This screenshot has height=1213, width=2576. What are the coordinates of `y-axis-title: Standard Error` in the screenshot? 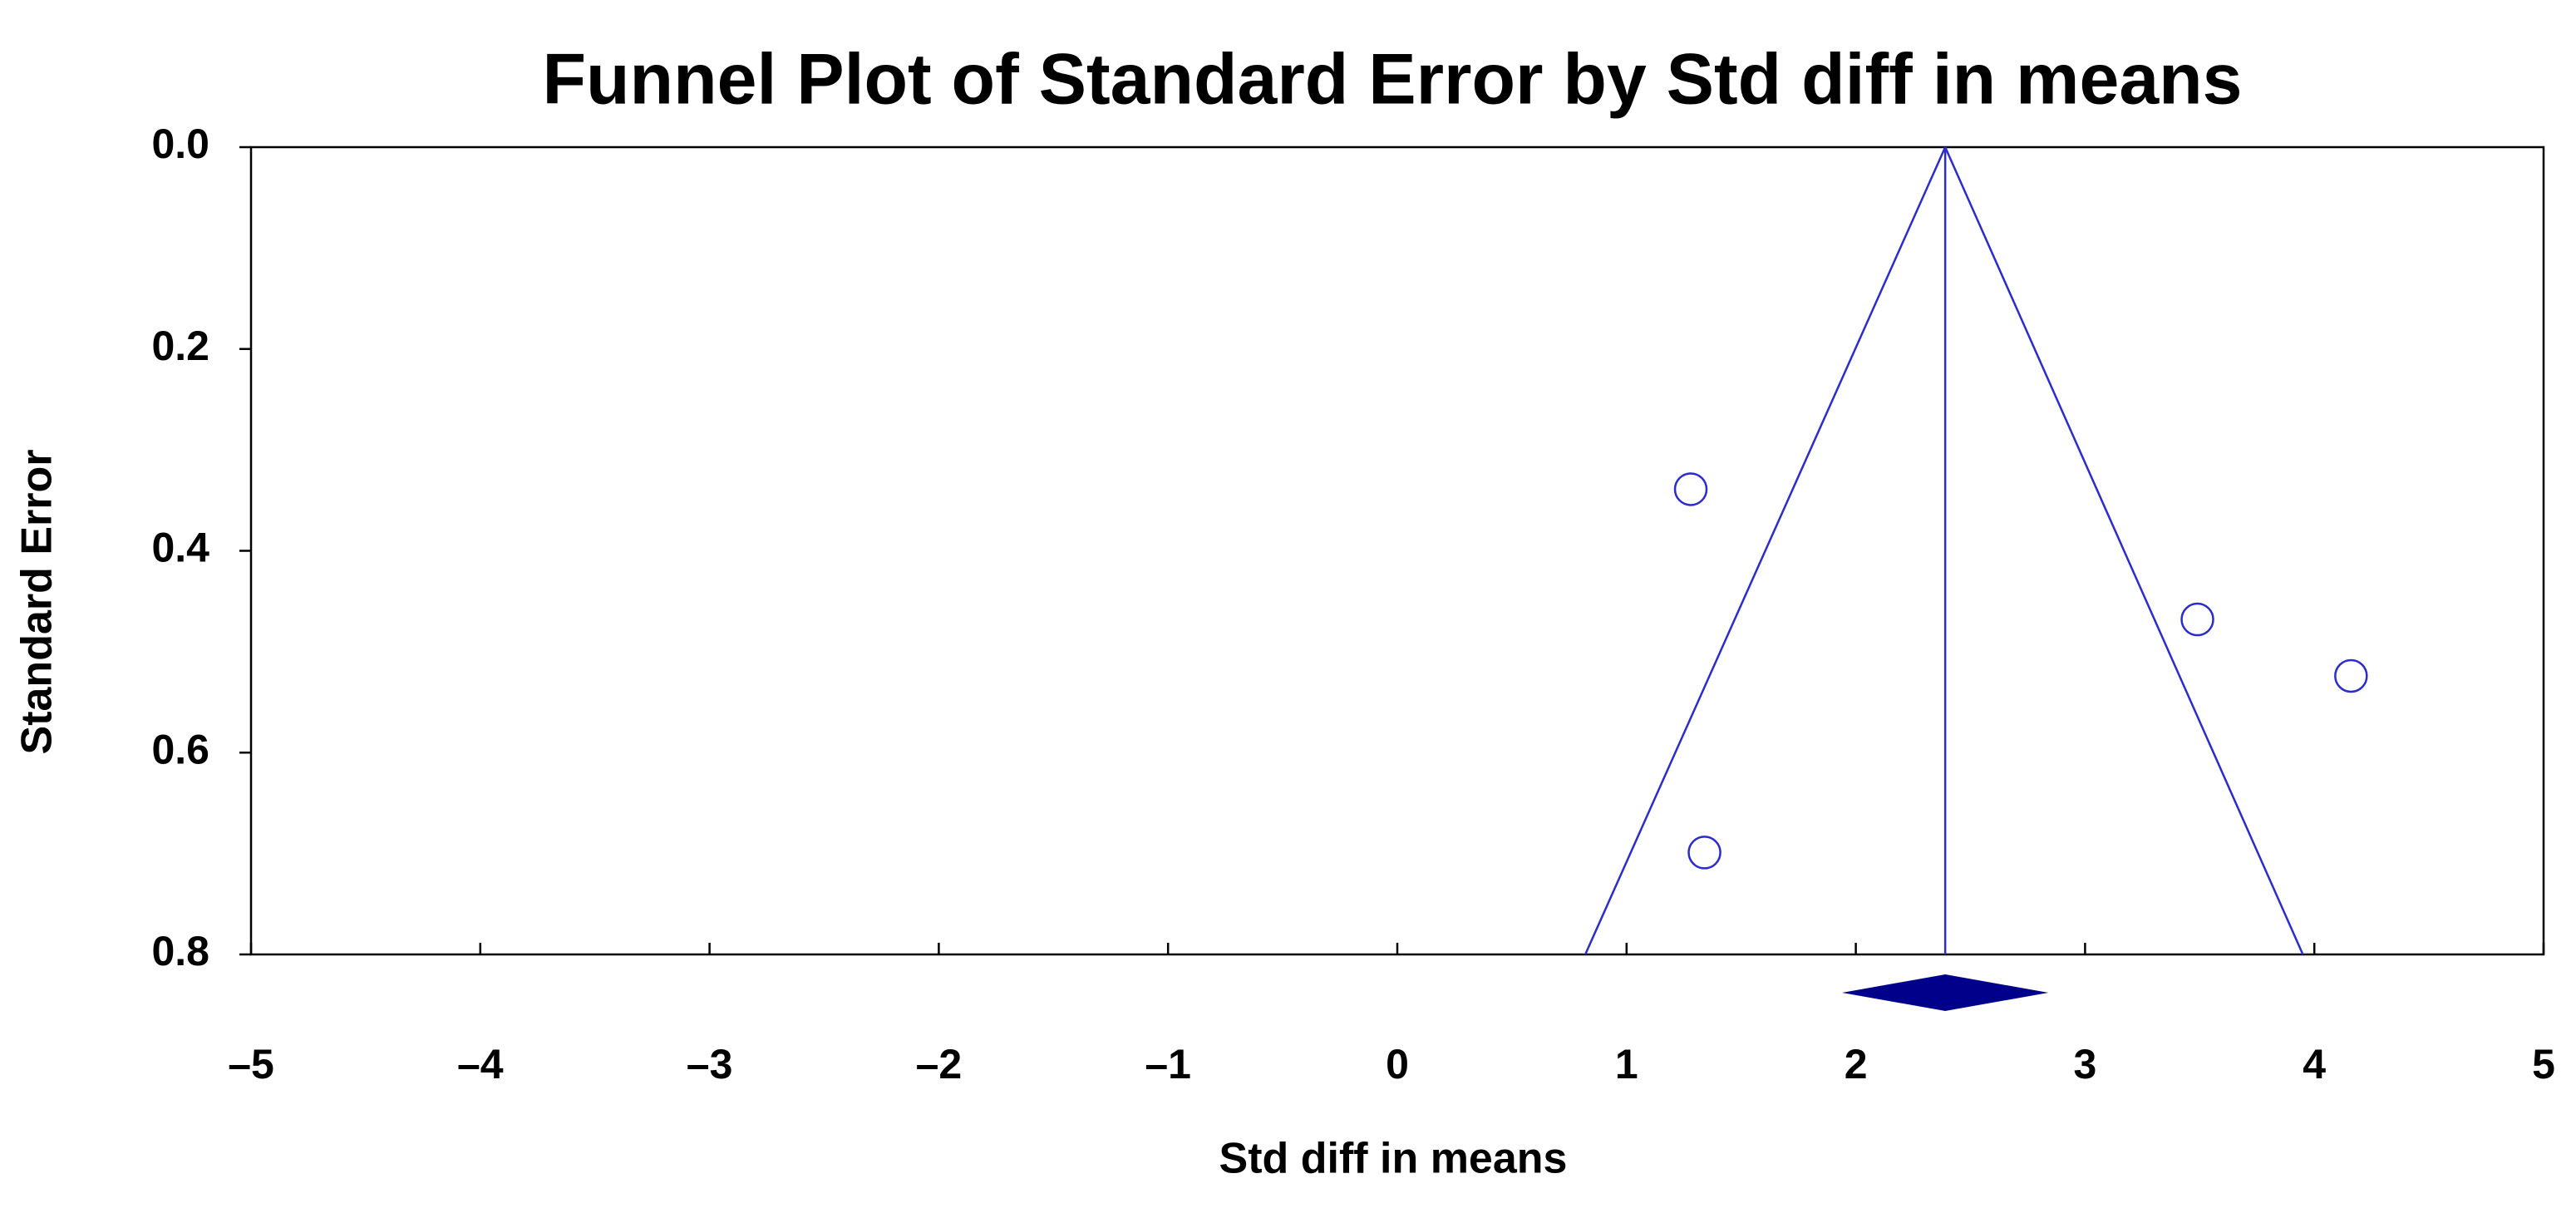 It's located at (37, 602).